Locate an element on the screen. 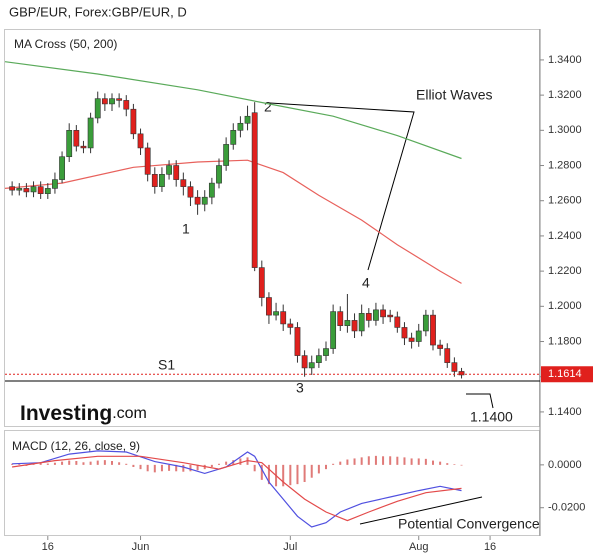  watermark-part: .com is located at coordinates (129, 413).